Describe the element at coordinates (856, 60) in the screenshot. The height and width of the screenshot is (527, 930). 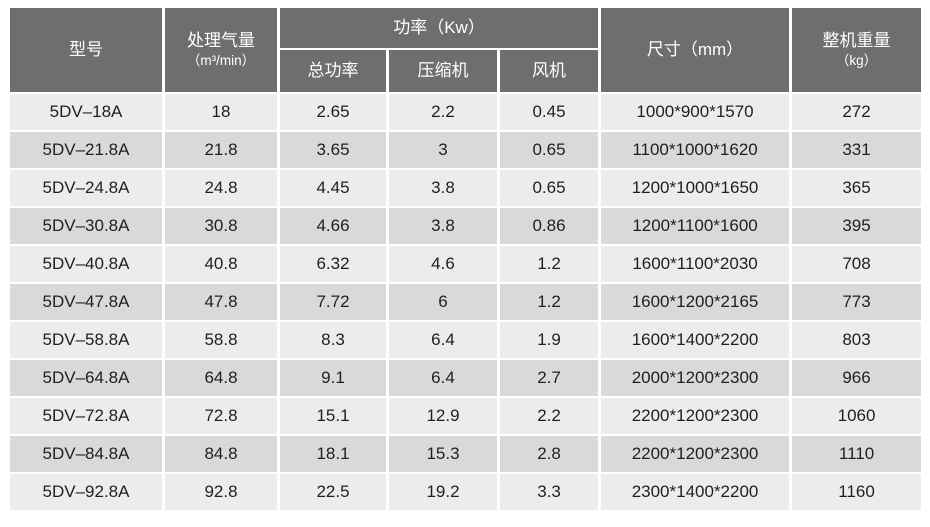
I see `weight-unit: （kg）` at that location.